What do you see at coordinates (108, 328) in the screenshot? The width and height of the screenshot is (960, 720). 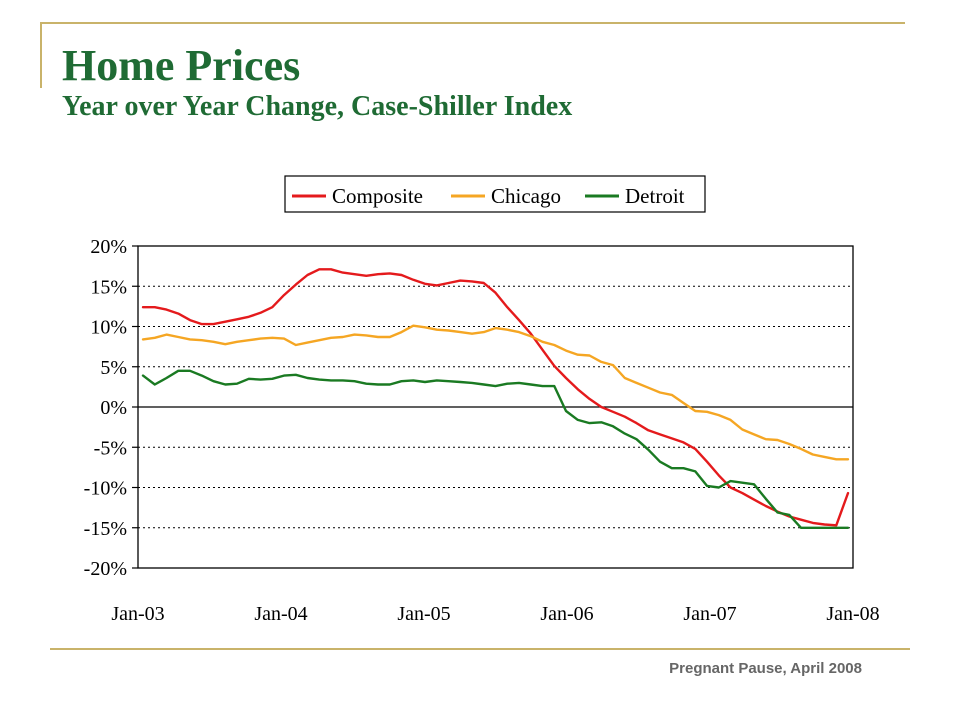 I see `y-tick-label: 10%` at bounding box center [108, 328].